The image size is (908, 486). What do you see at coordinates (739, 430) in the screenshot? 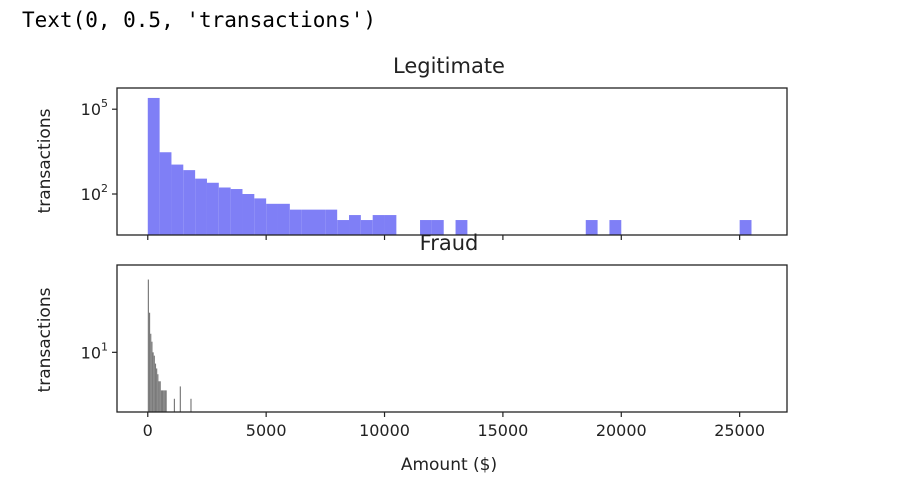
I see `x-tick-label-5: 25000` at bounding box center [739, 430].